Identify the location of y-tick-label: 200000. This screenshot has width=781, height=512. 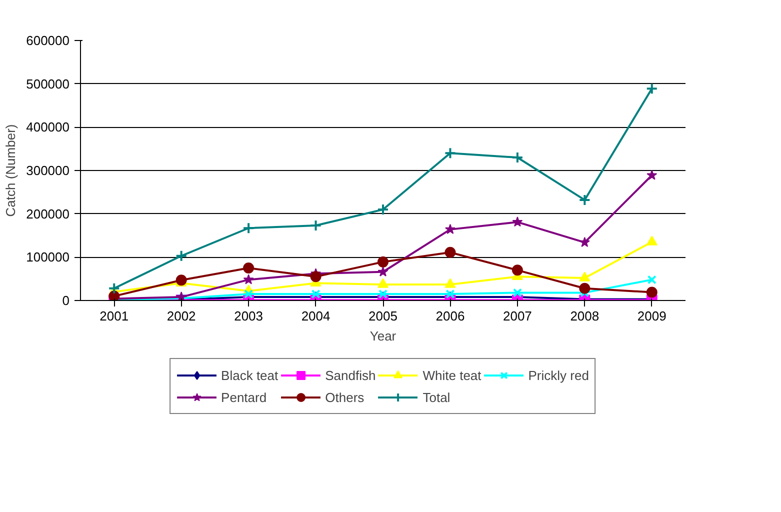
(48, 214).